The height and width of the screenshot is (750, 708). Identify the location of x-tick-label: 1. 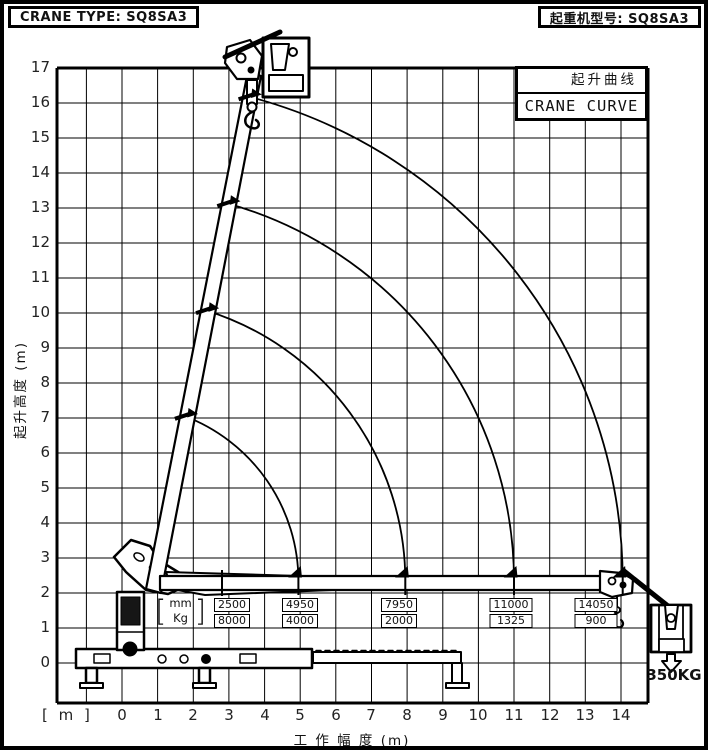
(158, 715).